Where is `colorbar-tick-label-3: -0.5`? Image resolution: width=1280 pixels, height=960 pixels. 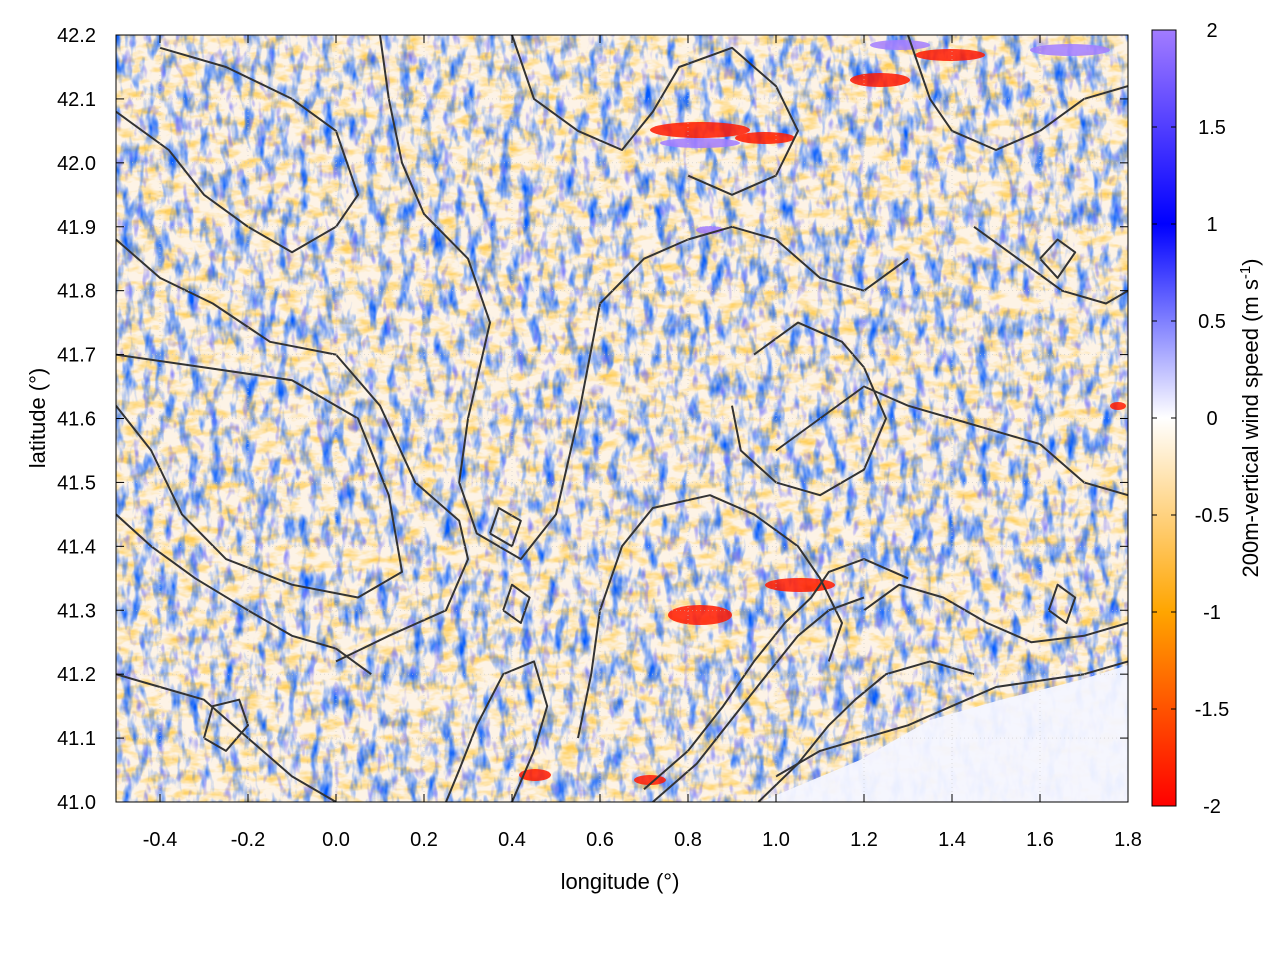
colorbar-tick-label-3: -0.5 is located at coordinates (1212, 516).